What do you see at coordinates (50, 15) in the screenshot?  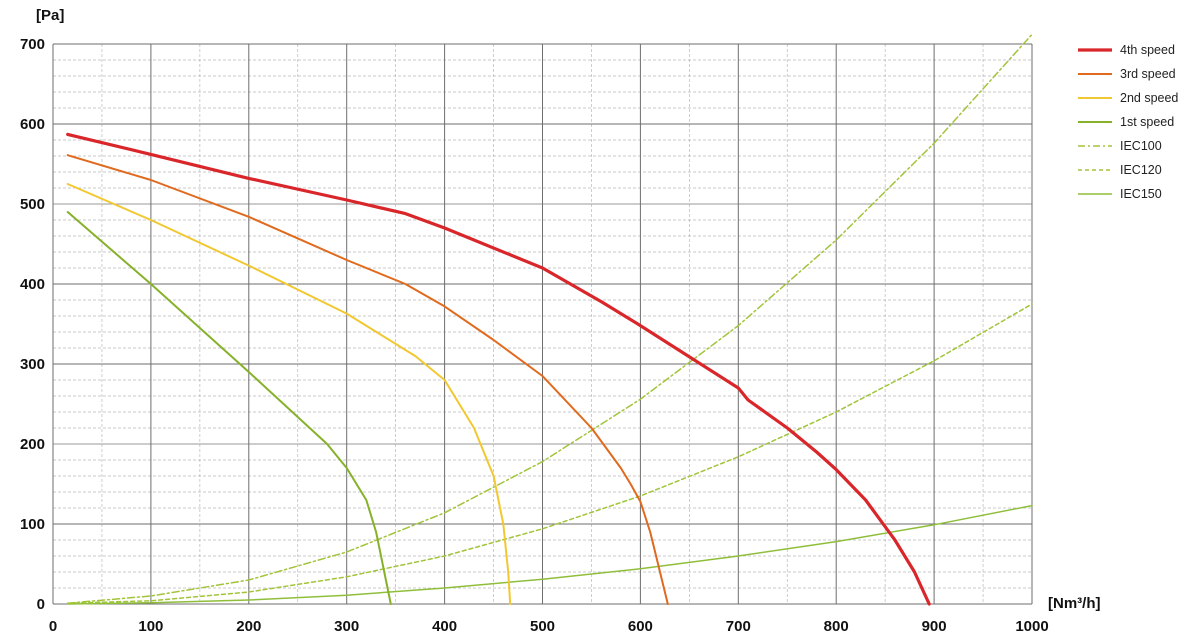 I see `y-unit-label: [Pa]` at bounding box center [50, 15].